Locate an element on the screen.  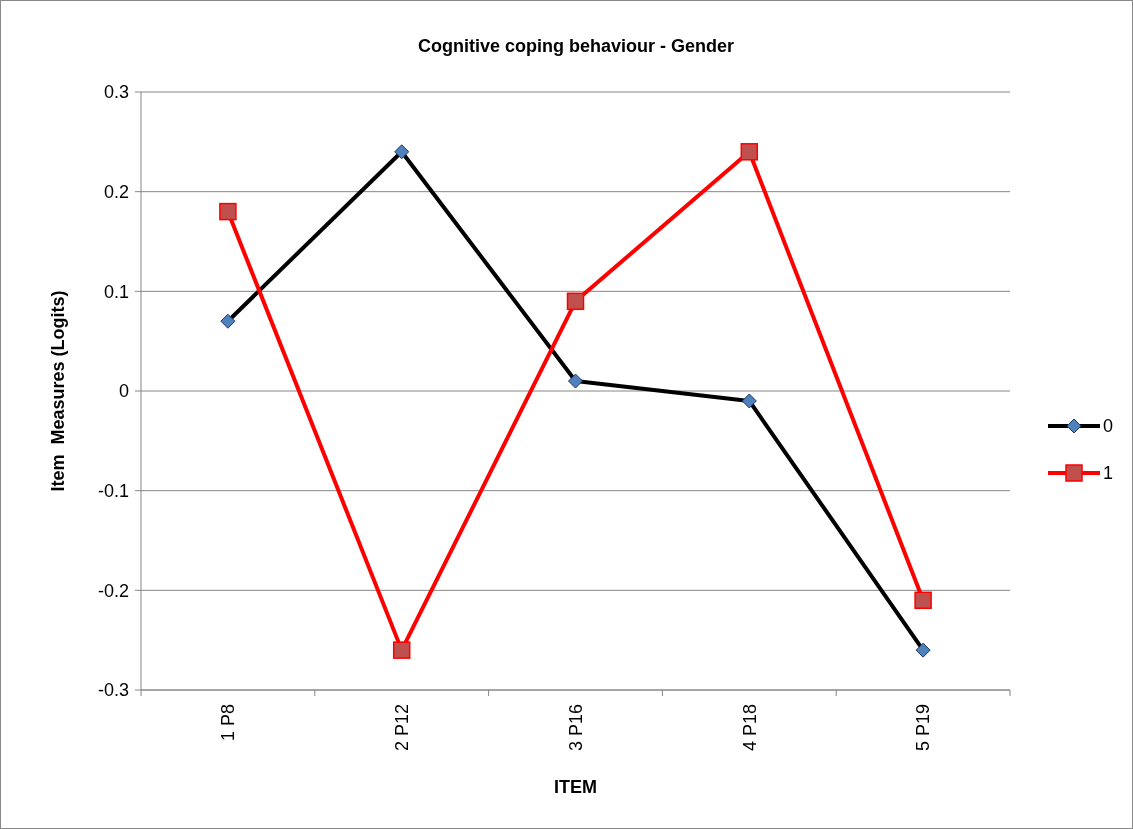
legend-label: 0 is located at coordinates (1108, 426).